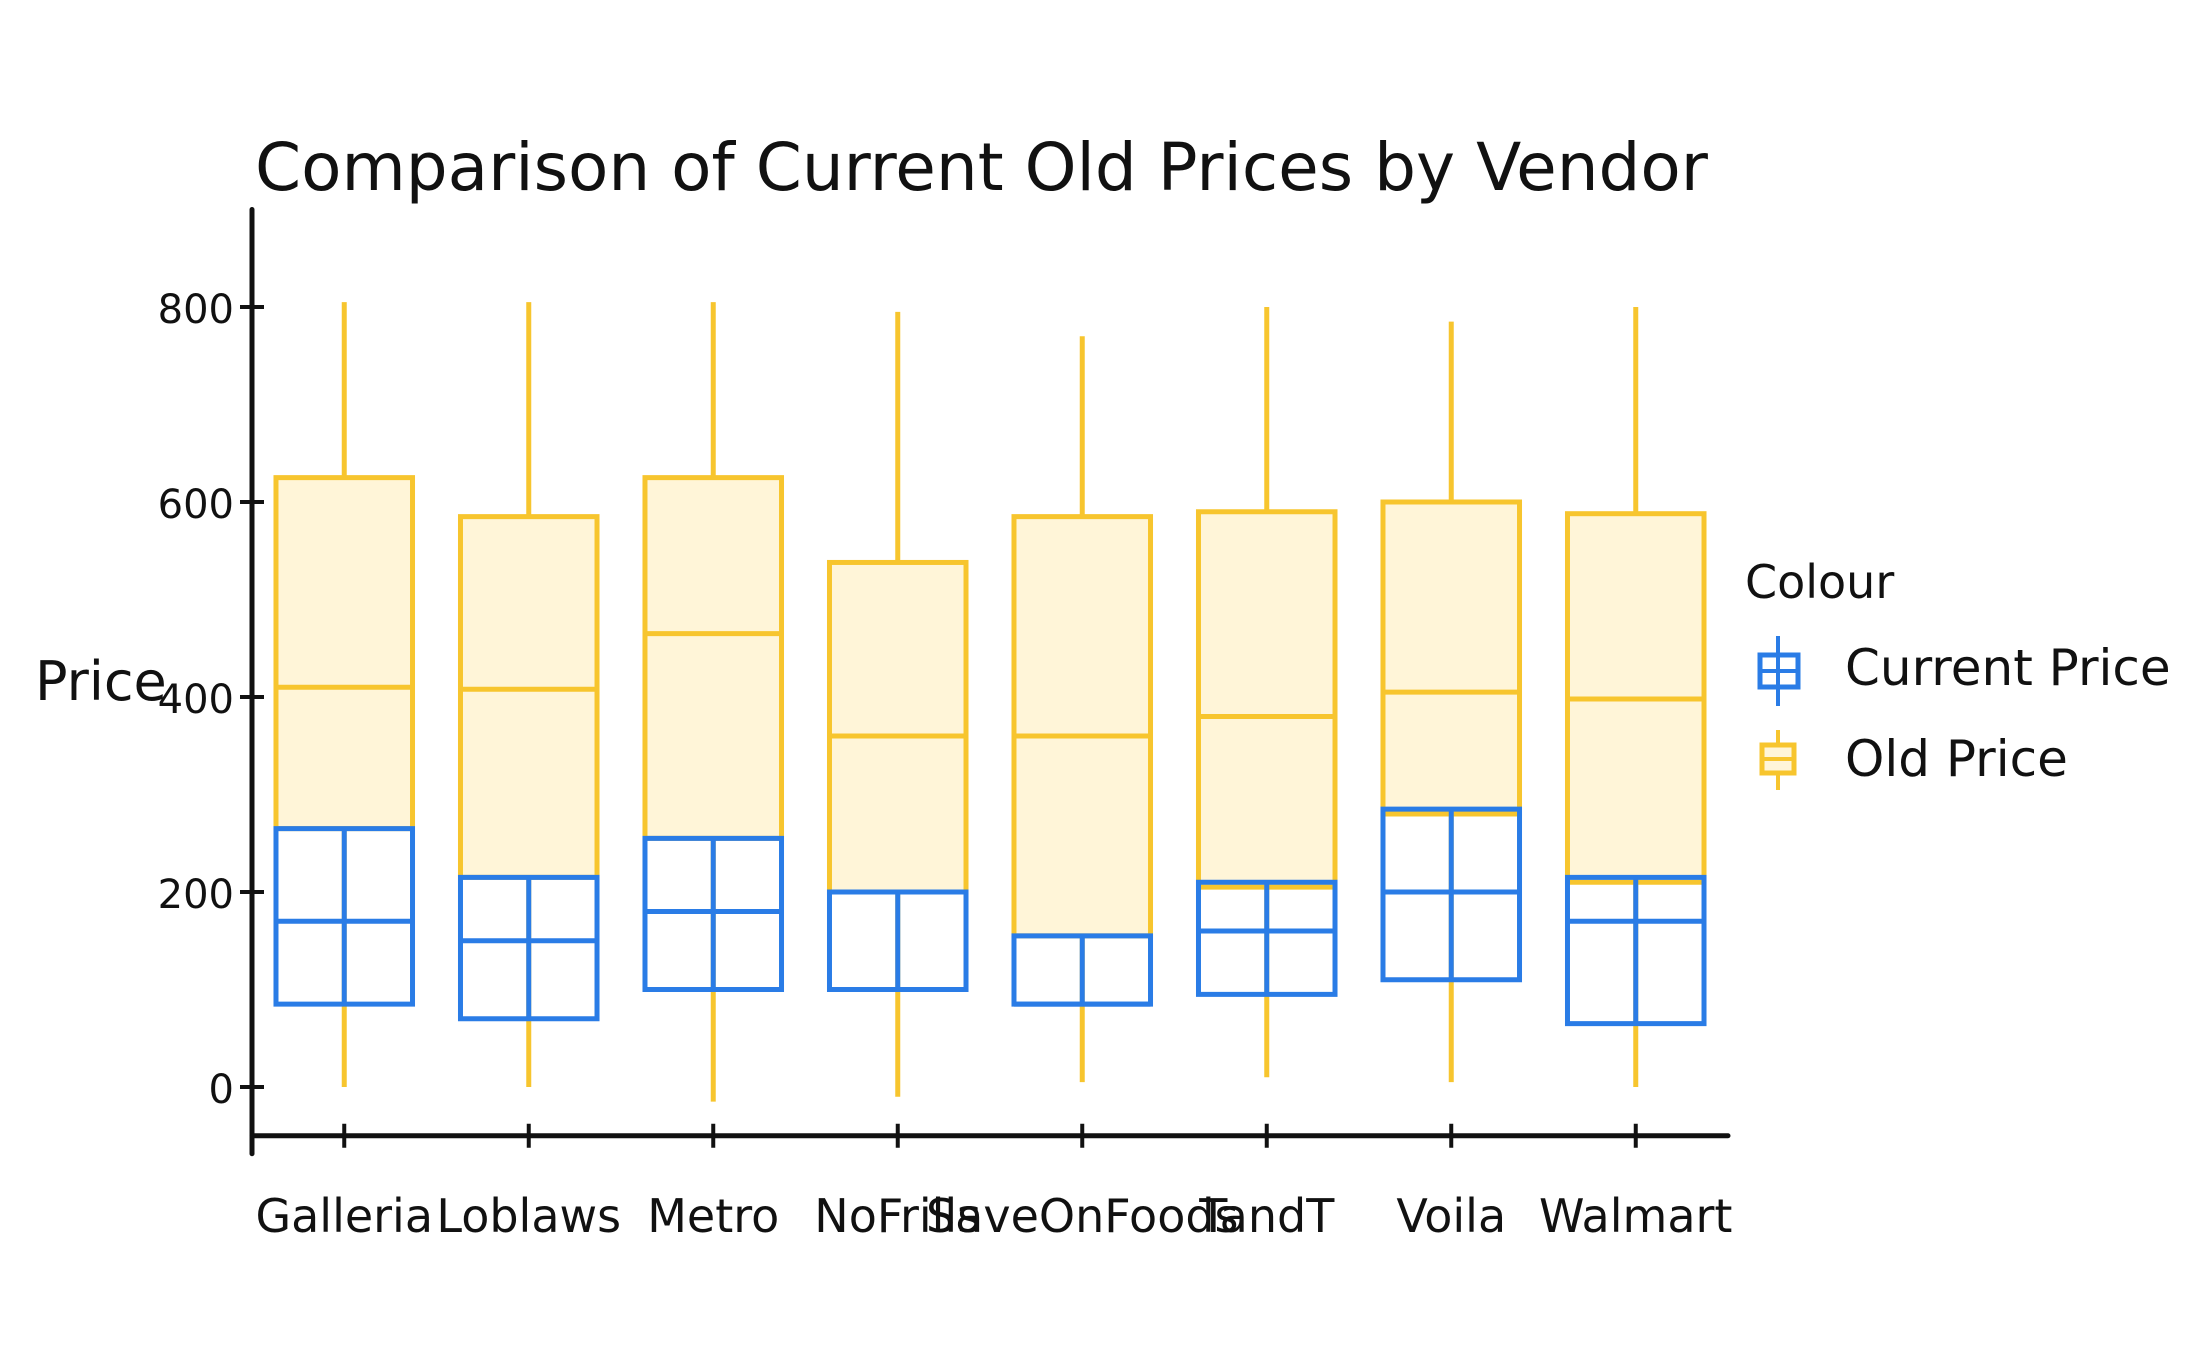  Describe the element at coordinates (196, 895) in the screenshot. I see `y-tick-label-200: 200` at that location.